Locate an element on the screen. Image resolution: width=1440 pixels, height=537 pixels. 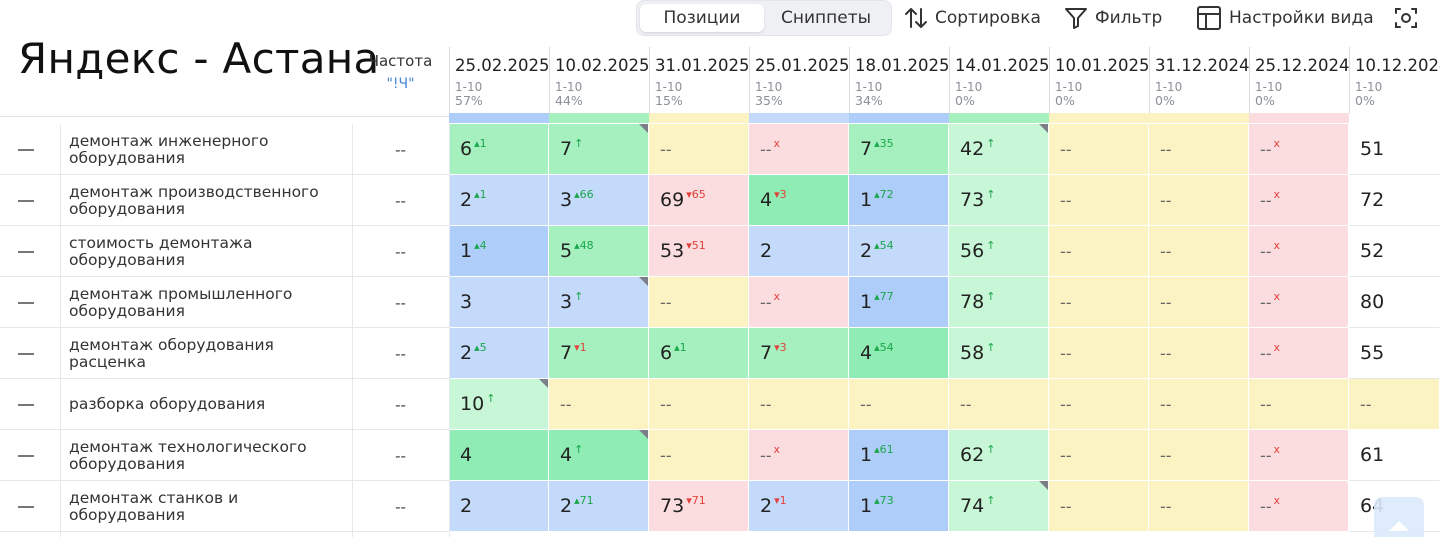
position-cell: 7 ▾1 is located at coordinates (599, 353).